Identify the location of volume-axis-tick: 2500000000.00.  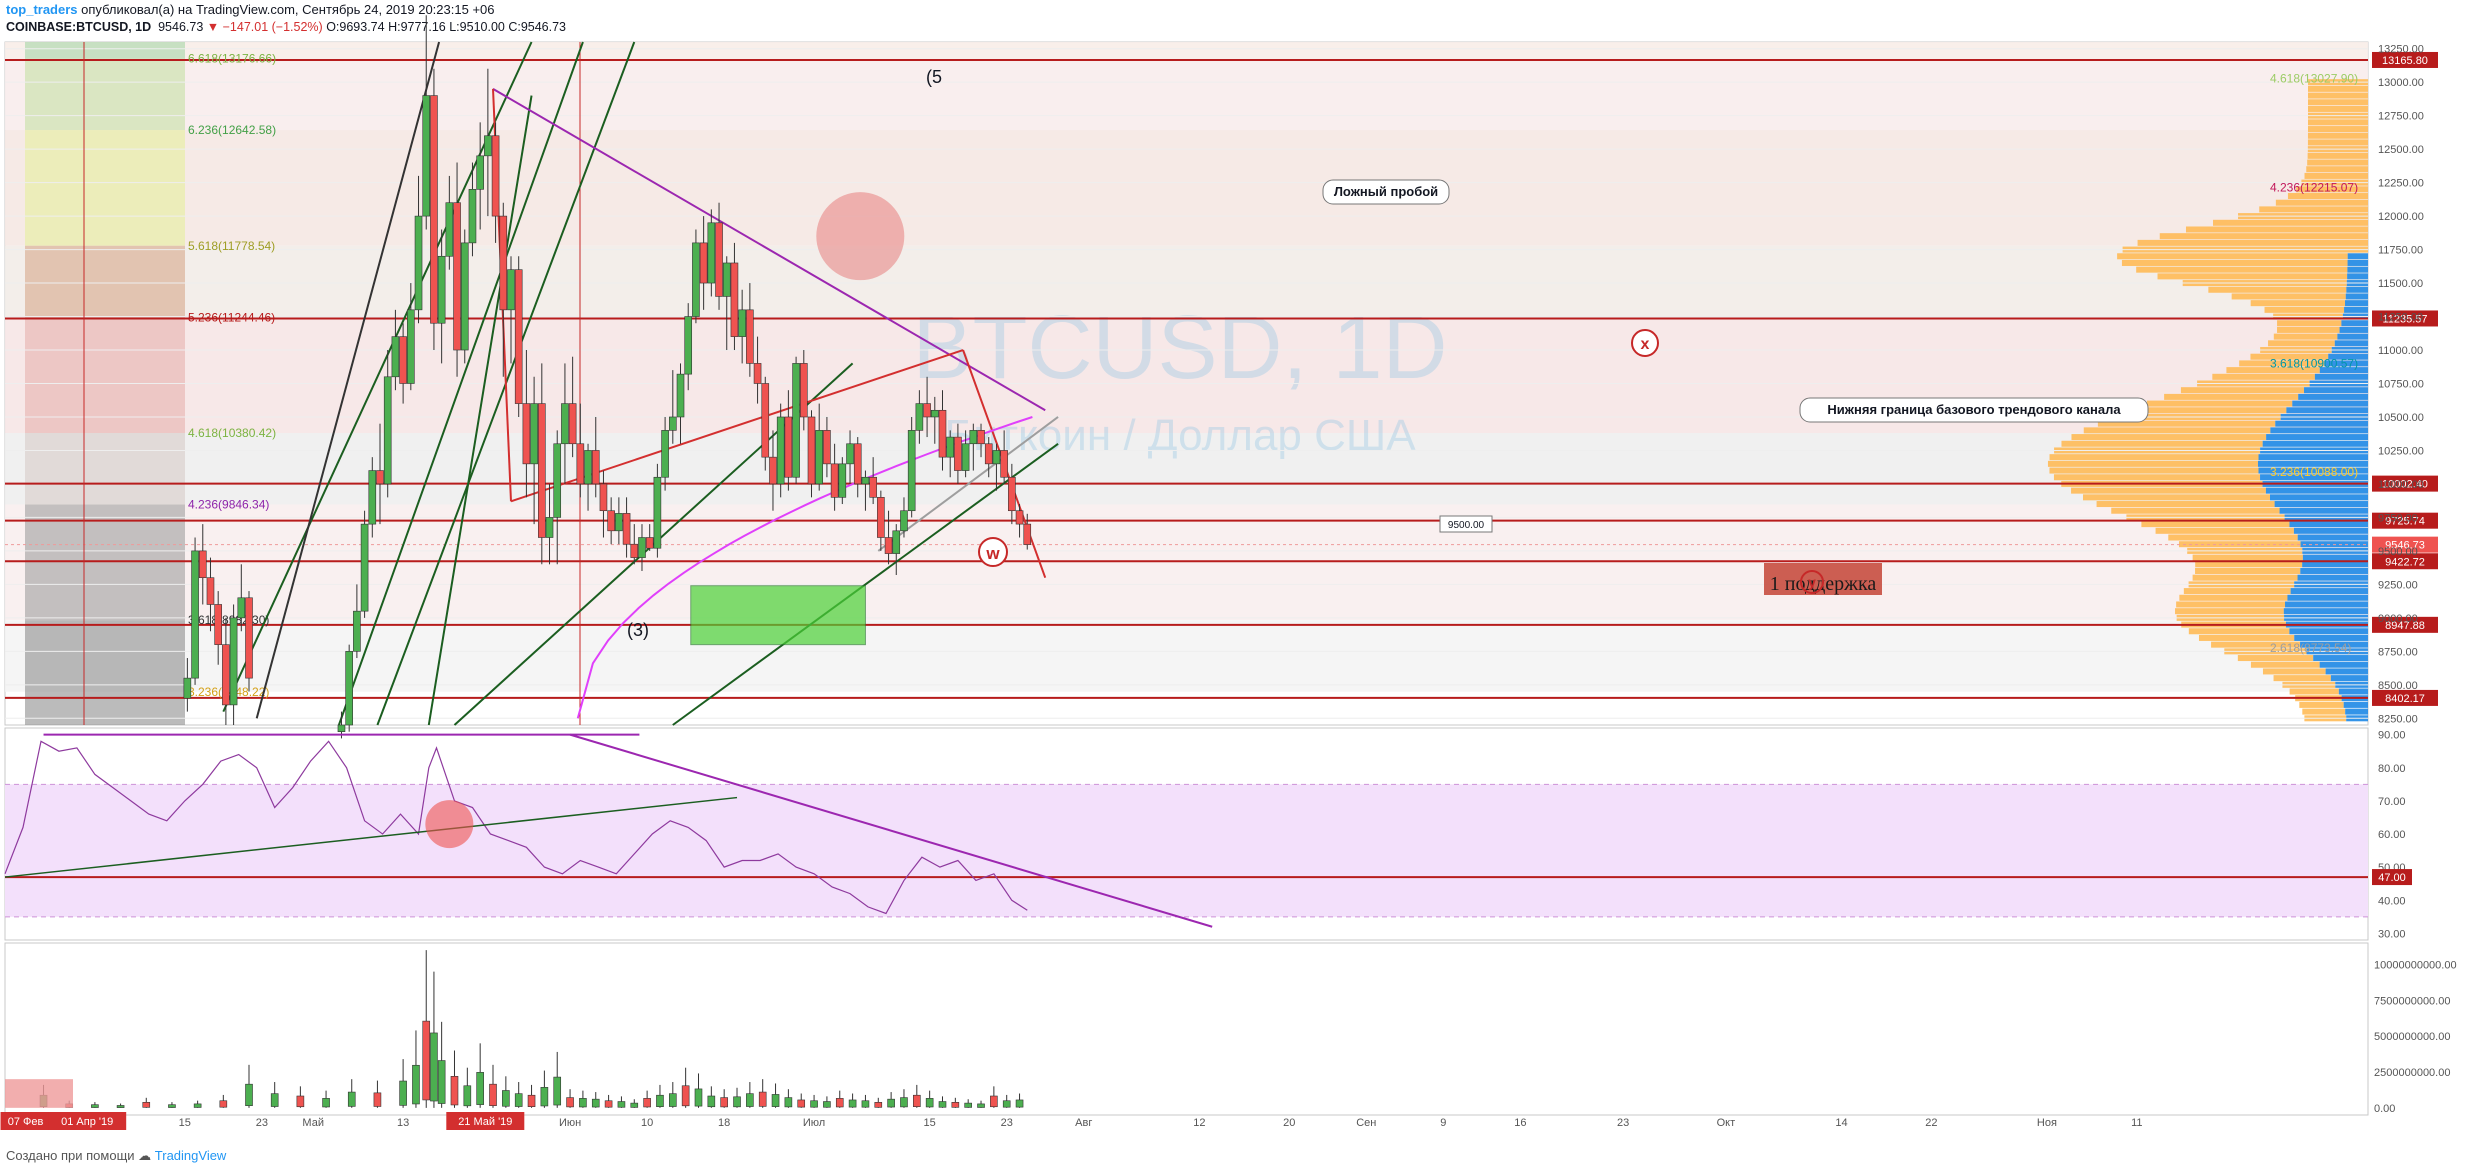
(2412, 1073).